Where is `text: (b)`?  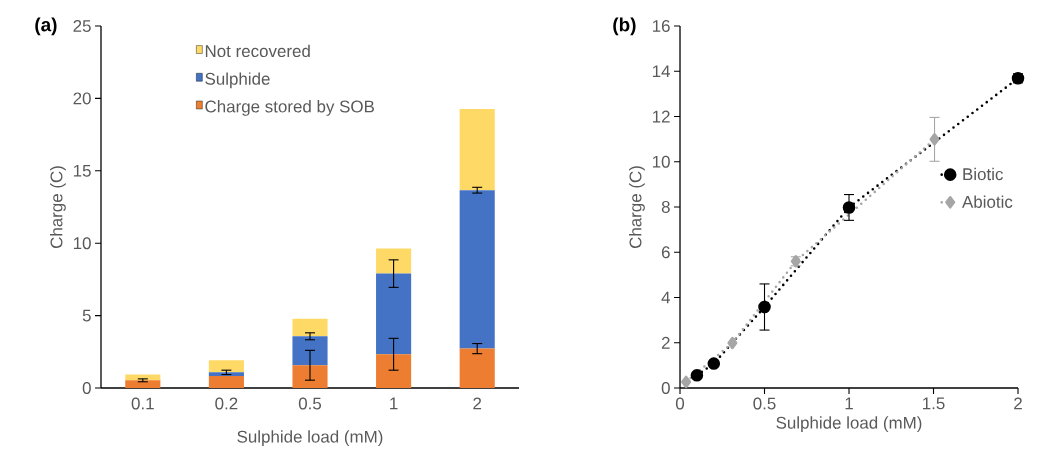
text: (b) is located at coordinates (624, 26).